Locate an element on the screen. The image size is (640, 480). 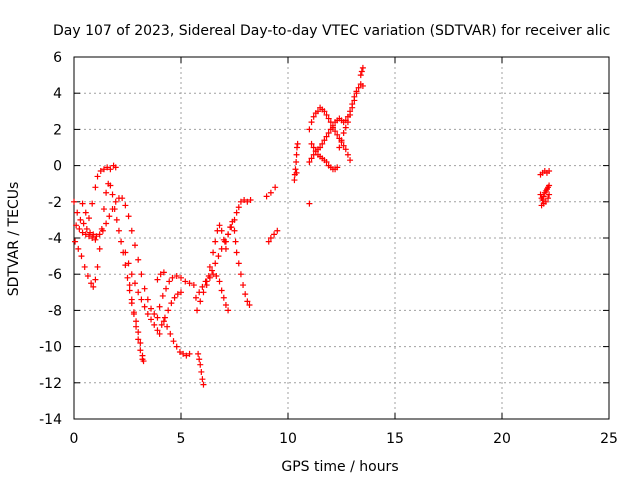
x-tick-label: 20 is located at coordinates (502, 439).